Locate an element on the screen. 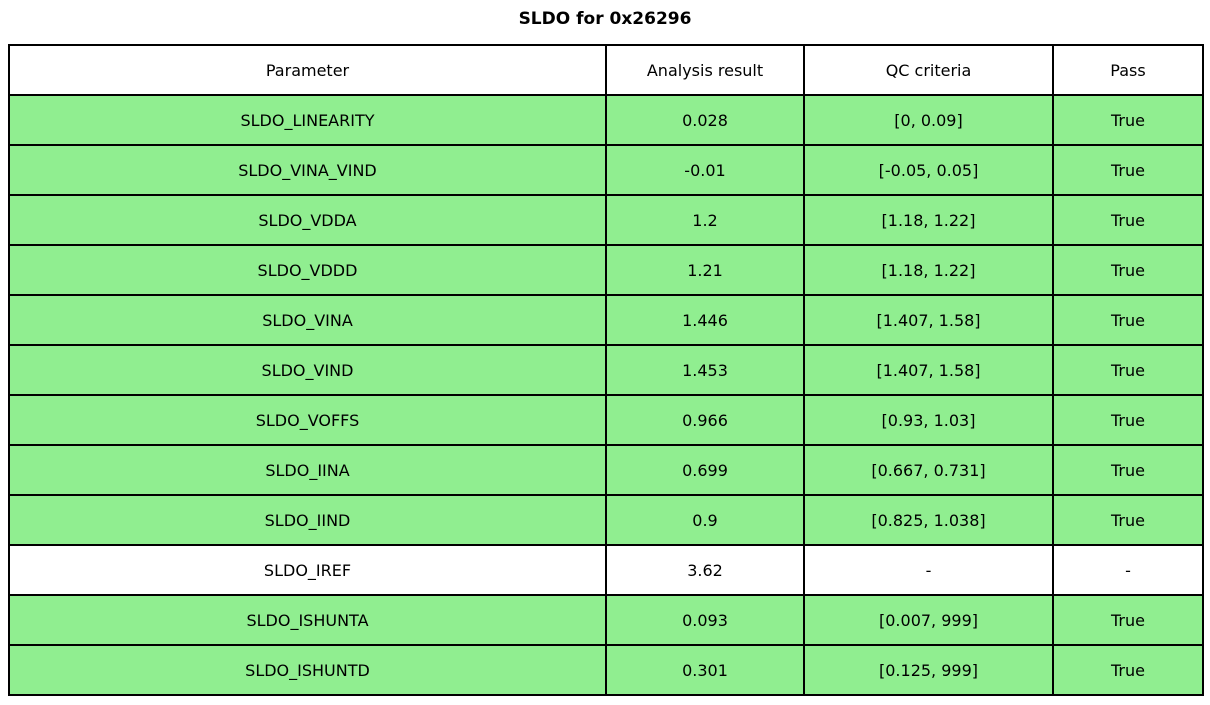 This screenshot has height=705, width=1210. cell-parameter: SLDO_VIND is located at coordinates (307, 370).